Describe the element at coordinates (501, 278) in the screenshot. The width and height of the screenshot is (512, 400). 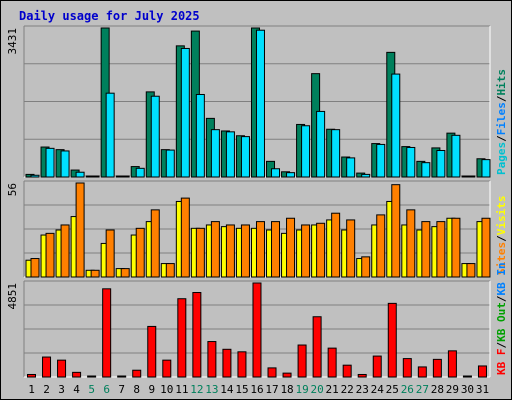
I see `legend-bottom-item: KB In` at that location.